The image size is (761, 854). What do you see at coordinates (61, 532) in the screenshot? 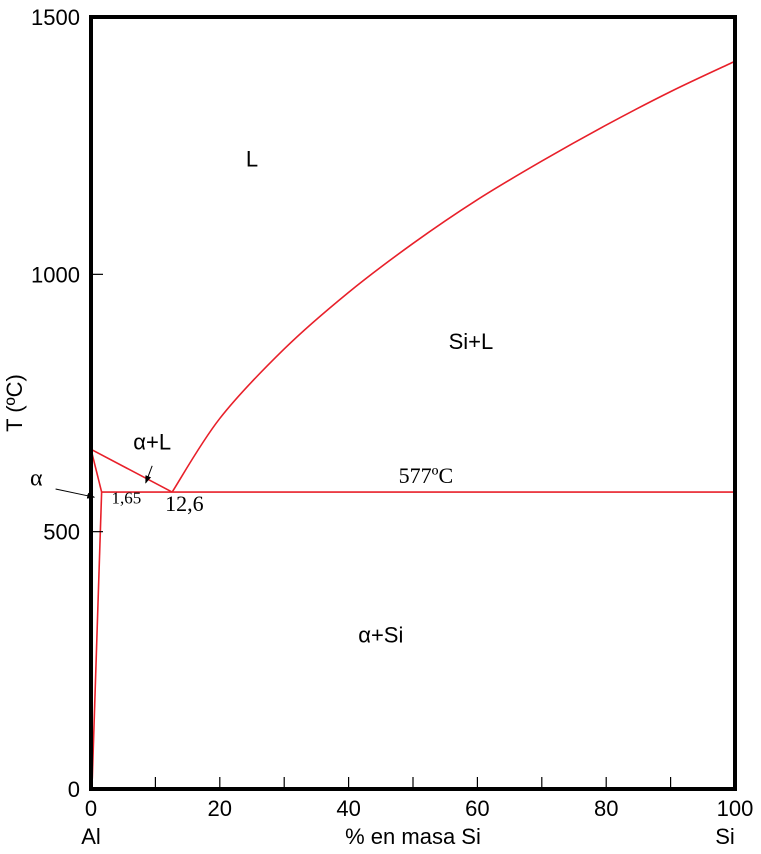
I see `y-tick-label: 500` at bounding box center [61, 532].